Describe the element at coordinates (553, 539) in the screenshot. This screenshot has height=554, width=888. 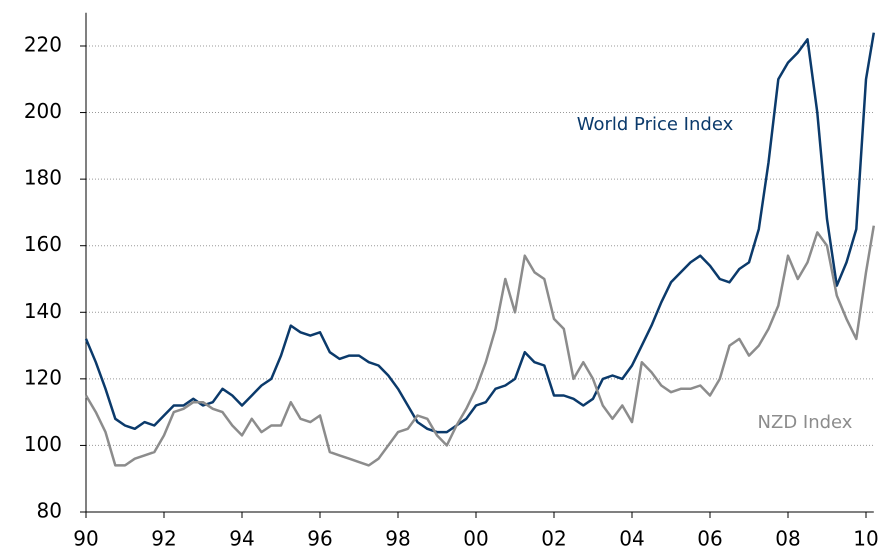
I see `x-tick-label: 02` at that location.